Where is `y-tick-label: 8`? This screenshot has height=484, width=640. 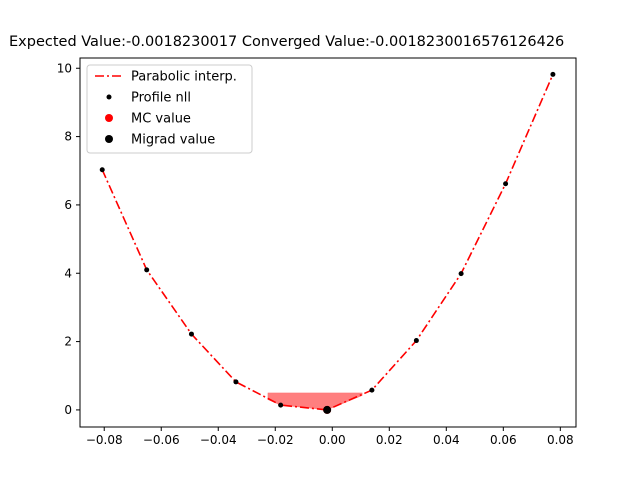 y-tick-label: 8 is located at coordinates (68, 137).